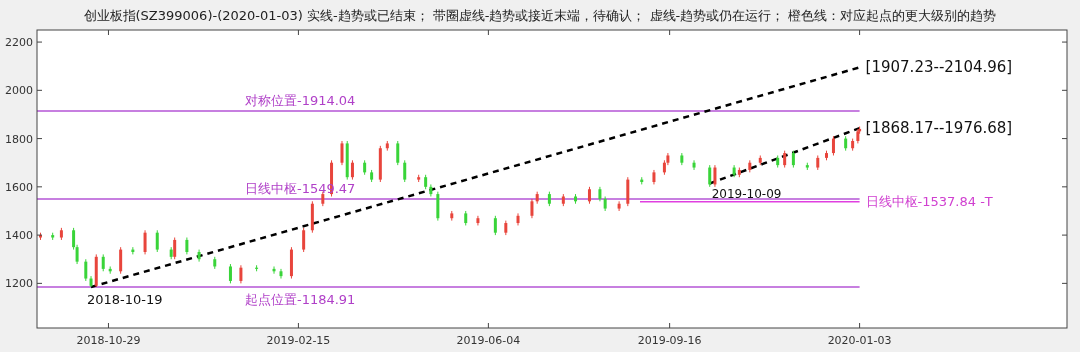 Image resolution: width=1080 pixels, height=352 pixels. Describe the element at coordinates (939, 128) in the screenshot. I see `annotation: [1868.17--1976.68]` at that location.